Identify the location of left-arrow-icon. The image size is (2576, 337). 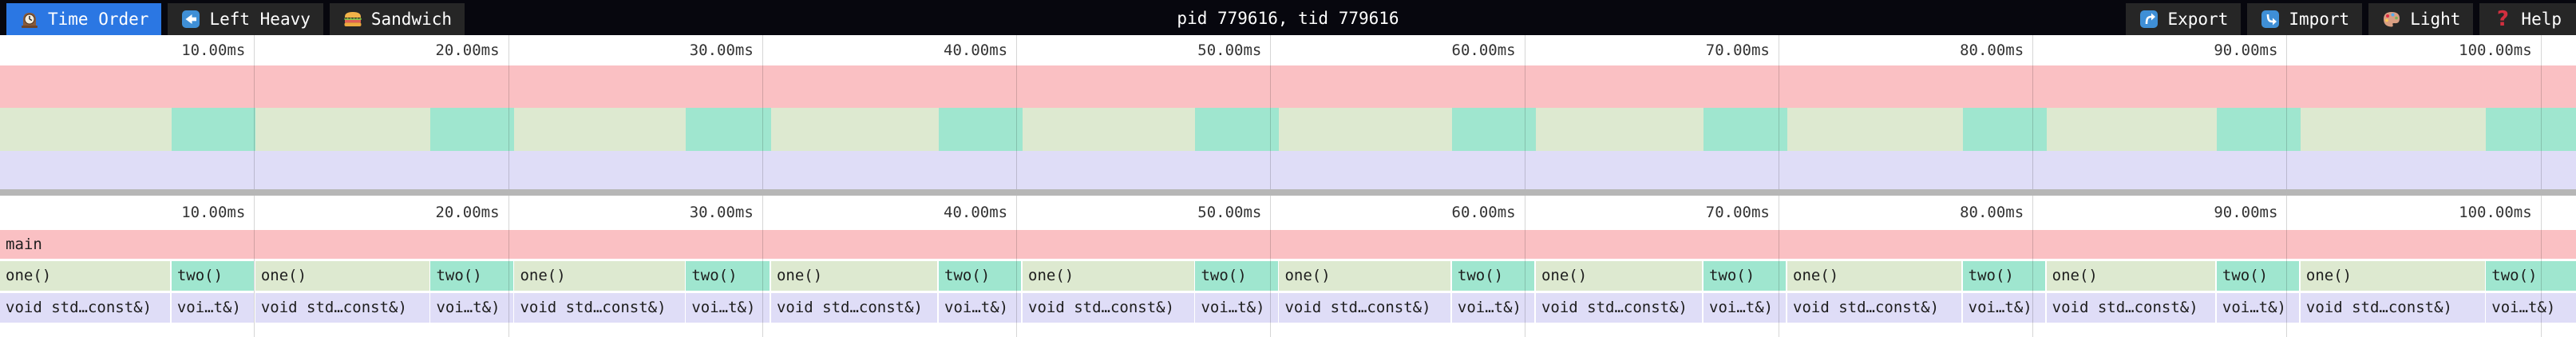
(191, 19).